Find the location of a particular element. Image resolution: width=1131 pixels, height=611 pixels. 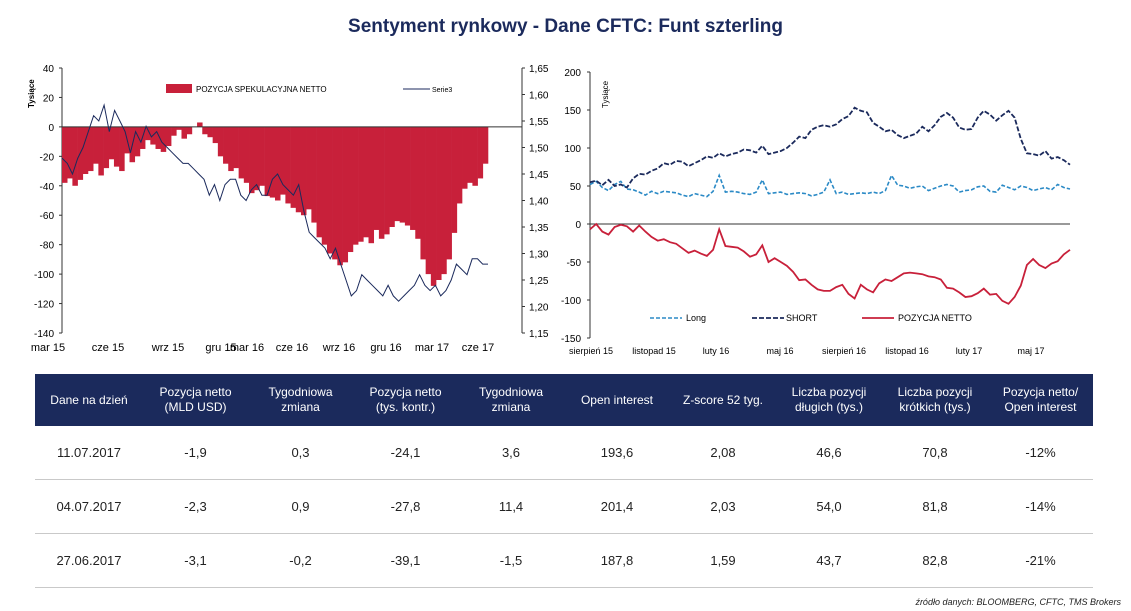

table-cell: 187,8 is located at coordinates (617, 560).